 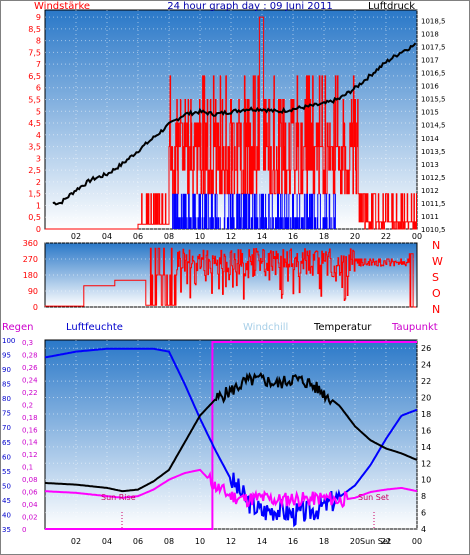 What do you see at coordinates (231, 488) in the screenshot?
I see `dewpoint-line` at bounding box center [231, 488].